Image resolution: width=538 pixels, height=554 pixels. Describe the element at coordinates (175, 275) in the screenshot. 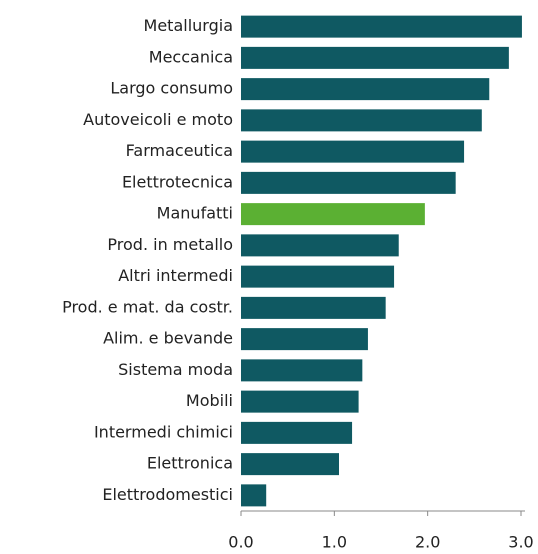

I see `y-tick-label: Altri intermedi` at that location.